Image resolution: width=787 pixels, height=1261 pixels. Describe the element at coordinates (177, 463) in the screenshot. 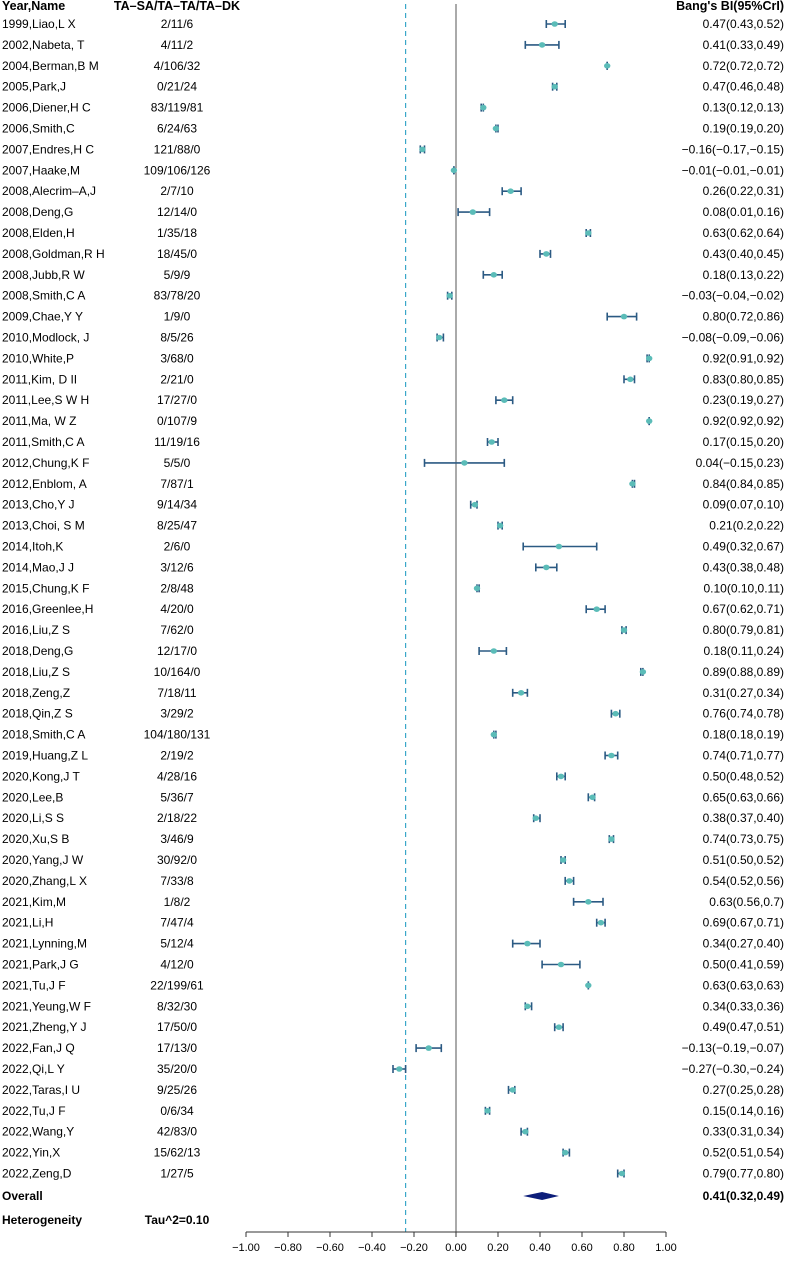

I see `study-counts: 5/5/0` at that location.